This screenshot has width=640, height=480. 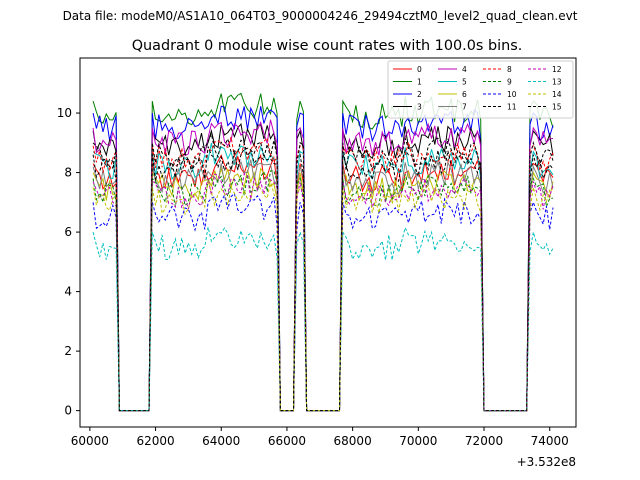 I want to click on x-tick-label: 68000, so click(x=353, y=441).